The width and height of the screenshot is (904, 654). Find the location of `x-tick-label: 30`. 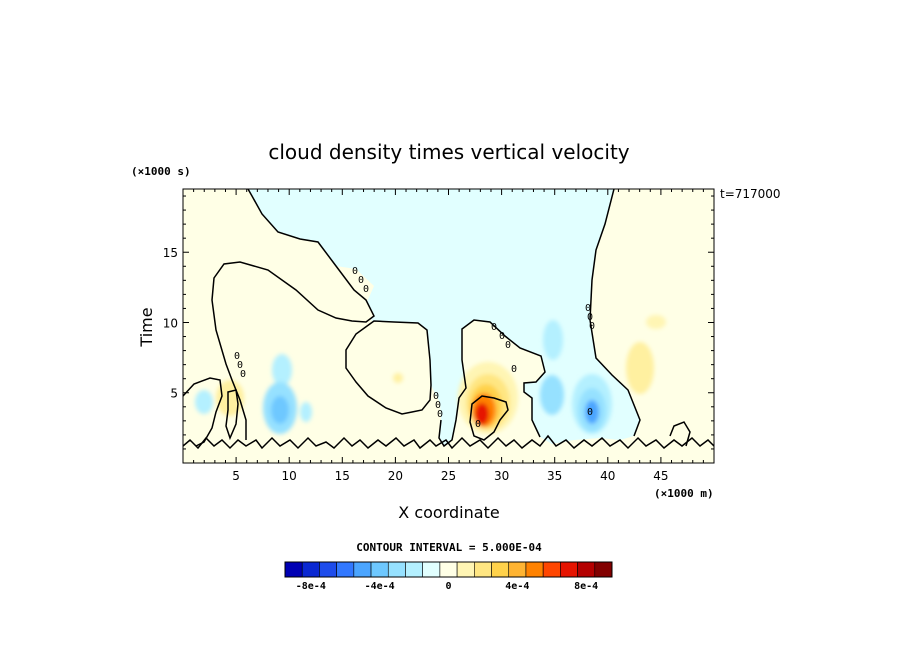

x-tick-label: 30 is located at coordinates (501, 476).